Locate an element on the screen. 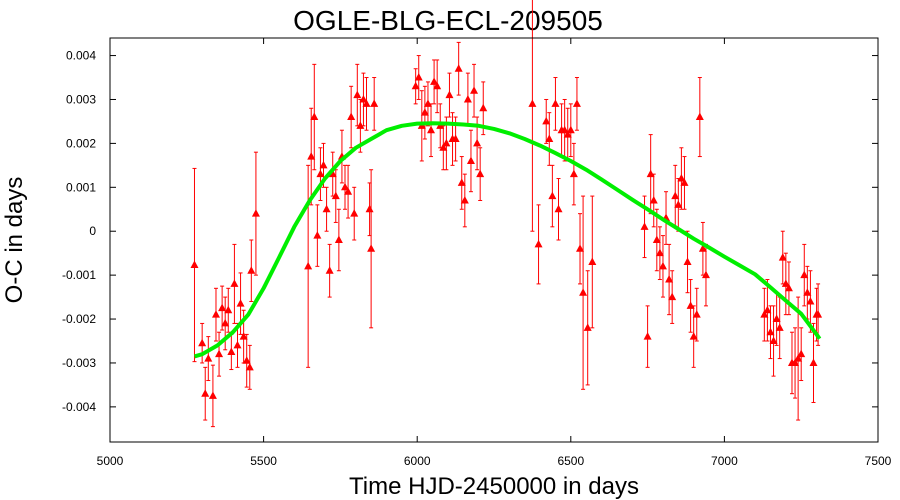 The width and height of the screenshot is (900, 500). x-tick-label: 5000 is located at coordinates (110, 461).